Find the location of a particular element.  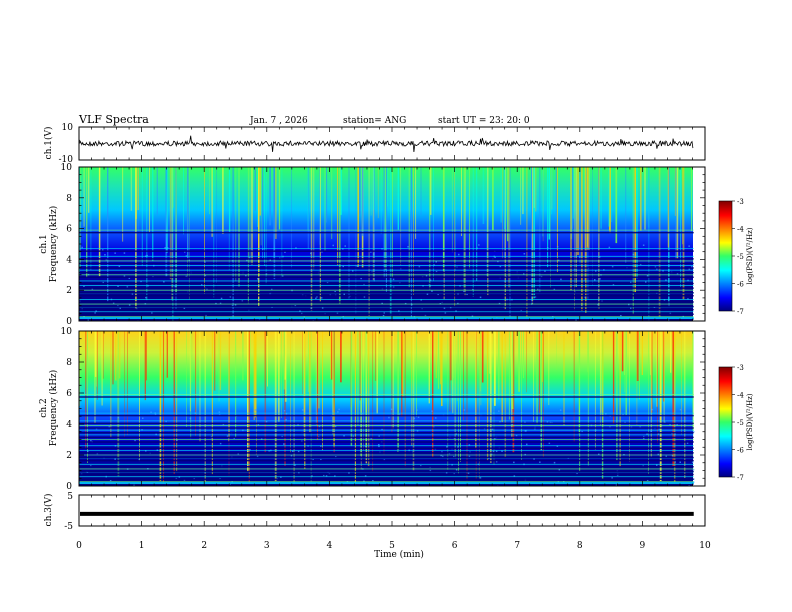

ch1-colorbar-tick: -3 is located at coordinates (740, 202).